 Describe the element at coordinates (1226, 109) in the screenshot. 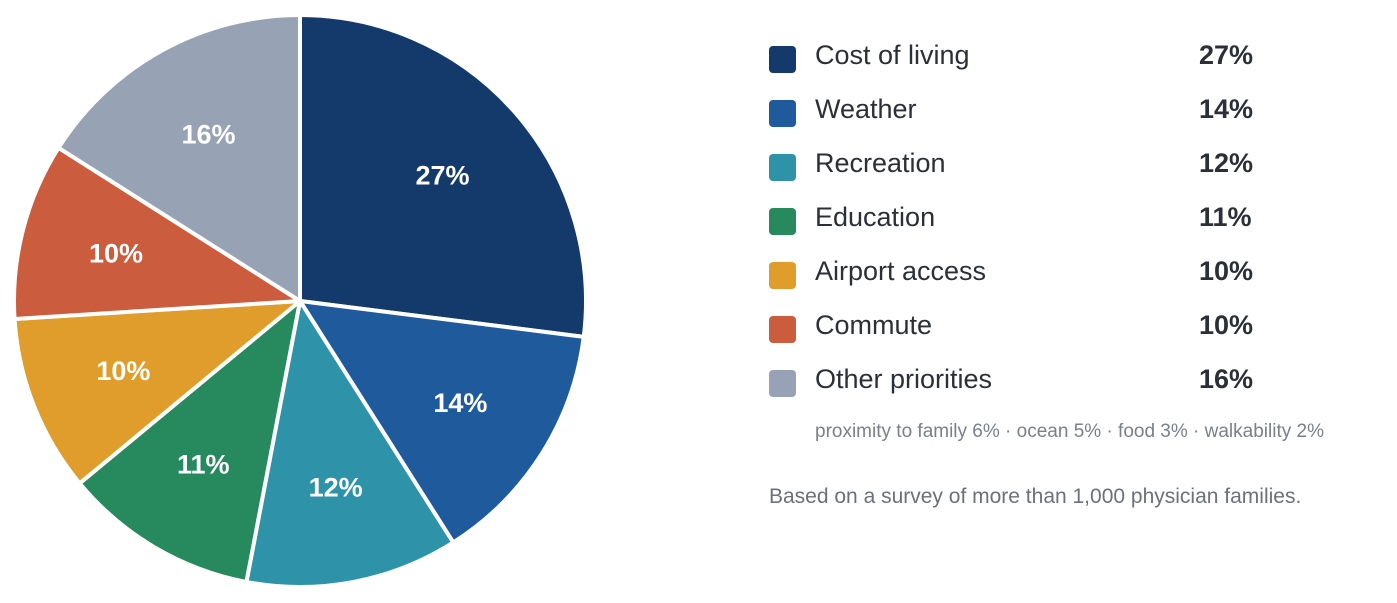

I see `legend-value-1: 14%` at that location.